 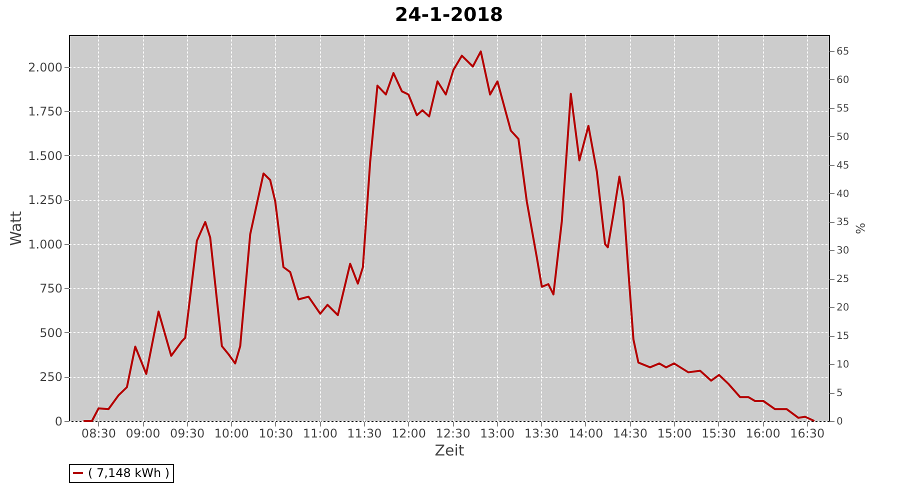 What do you see at coordinates (320, 433) in the screenshot?
I see `x-tick-label: 11:00` at bounding box center [320, 433].